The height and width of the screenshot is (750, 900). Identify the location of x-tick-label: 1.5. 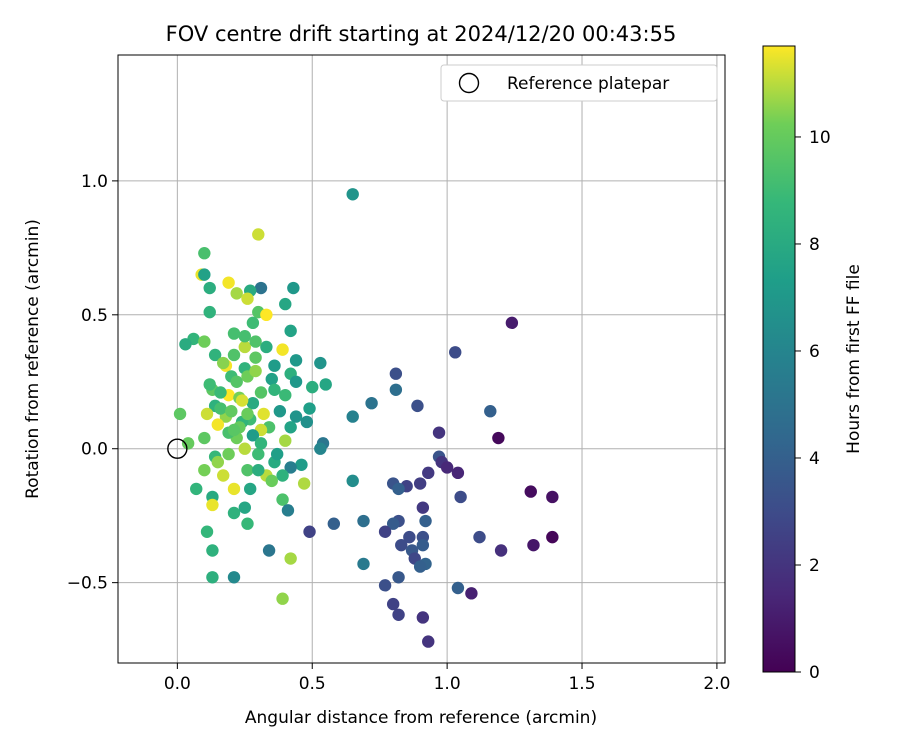
(581, 684).